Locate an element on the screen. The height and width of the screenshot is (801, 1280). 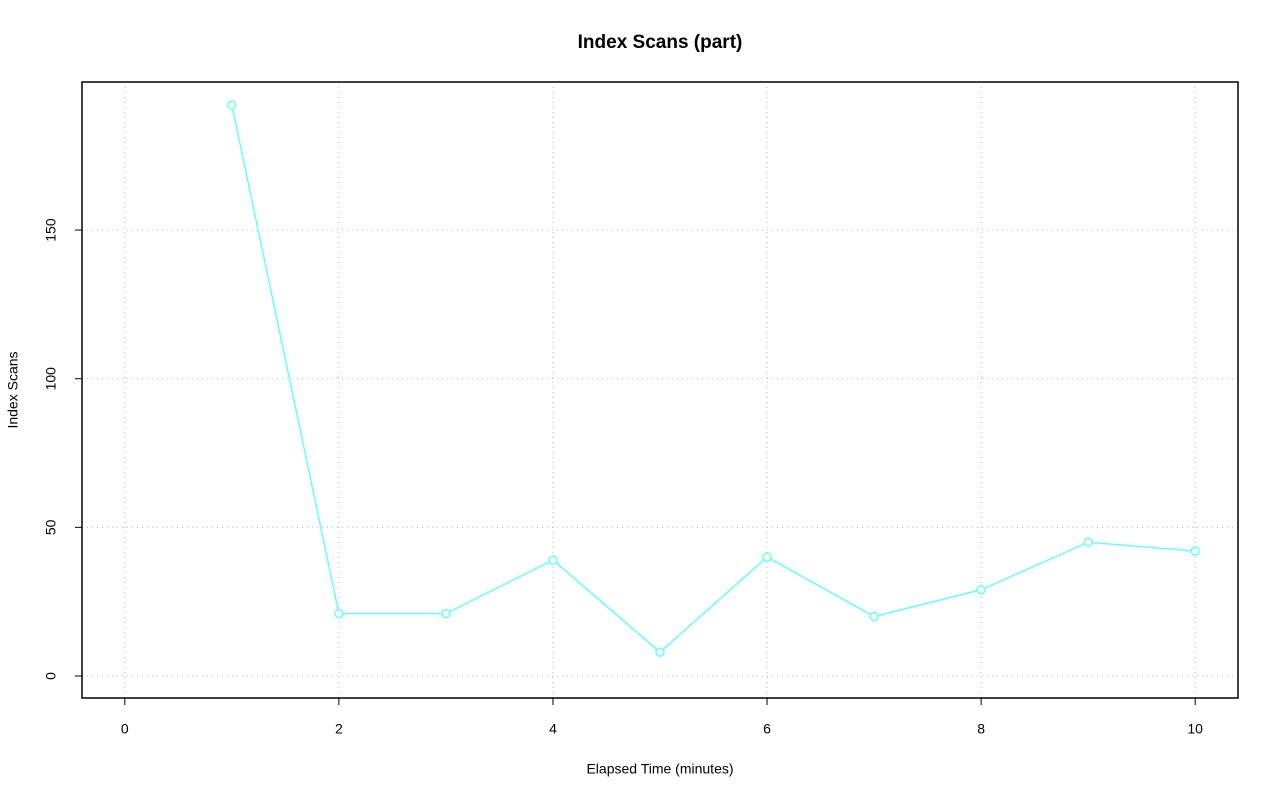
y-tick-label: 150 is located at coordinates (51, 230).